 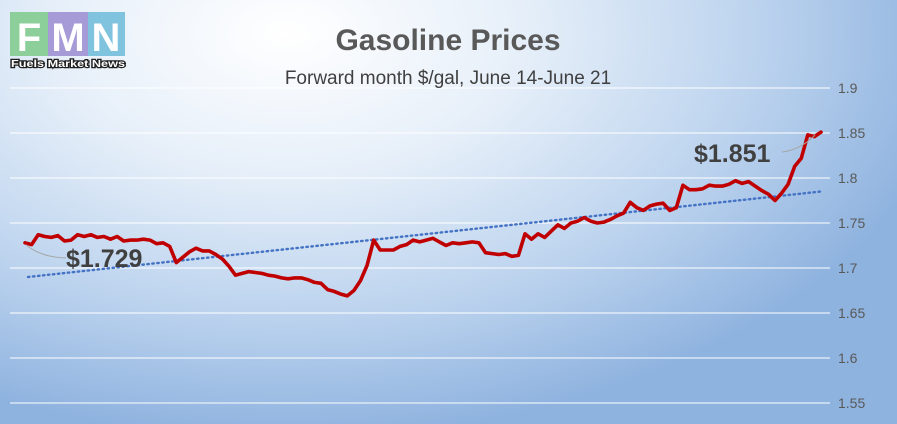 What do you see at coordinates (848, 88) in the screenshot?
I see `y-tick-label: 1.9` at bounding box center [848, 88].